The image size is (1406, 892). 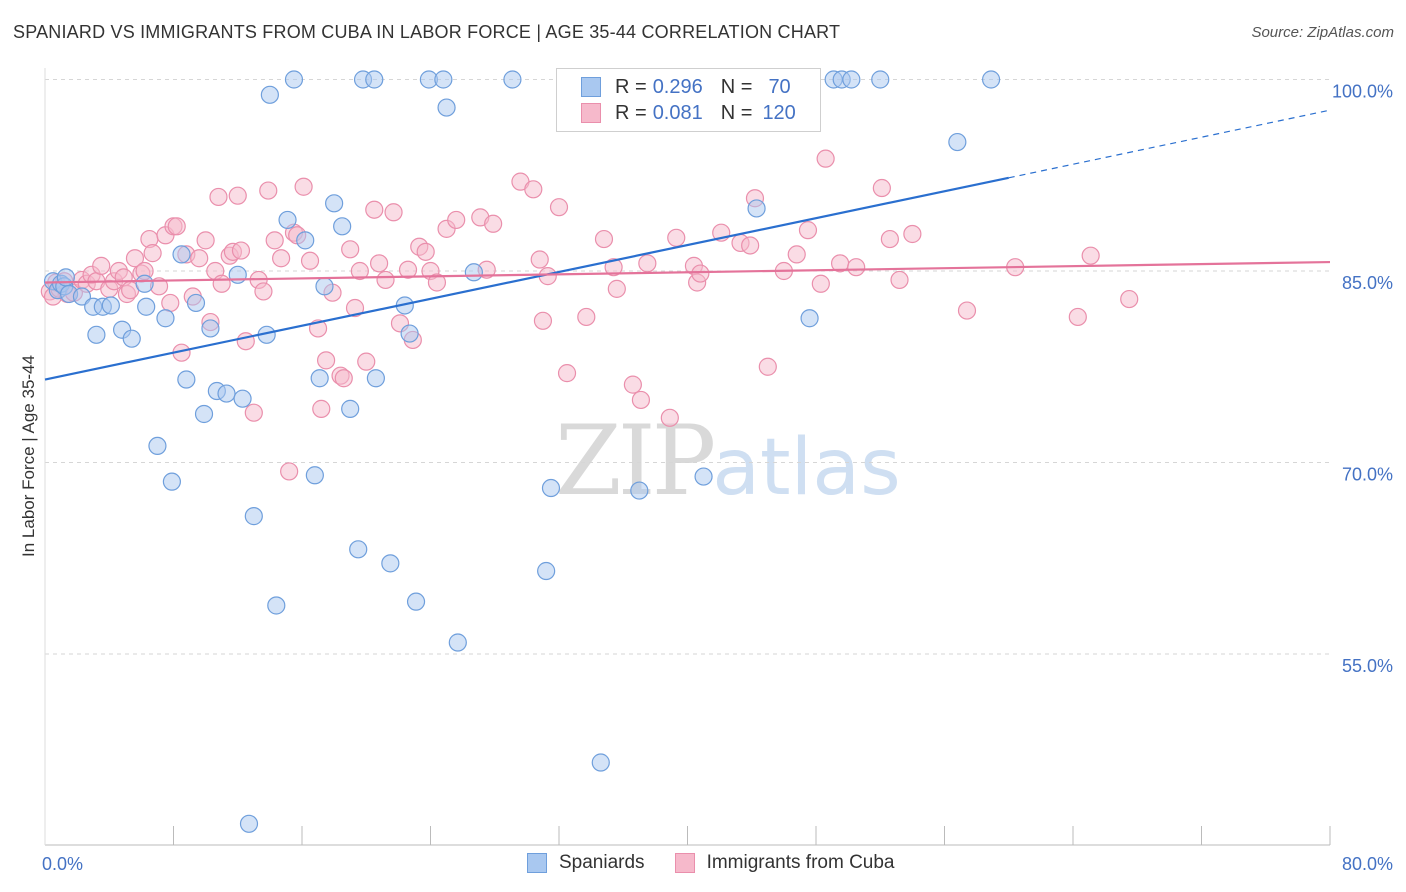 What do you see at coordinates (688, 100) in the screenshot?
I see `stats-legend: R = 0.296 N = 70 R = 0.081 N = 120` at bounding box center [688, 100].